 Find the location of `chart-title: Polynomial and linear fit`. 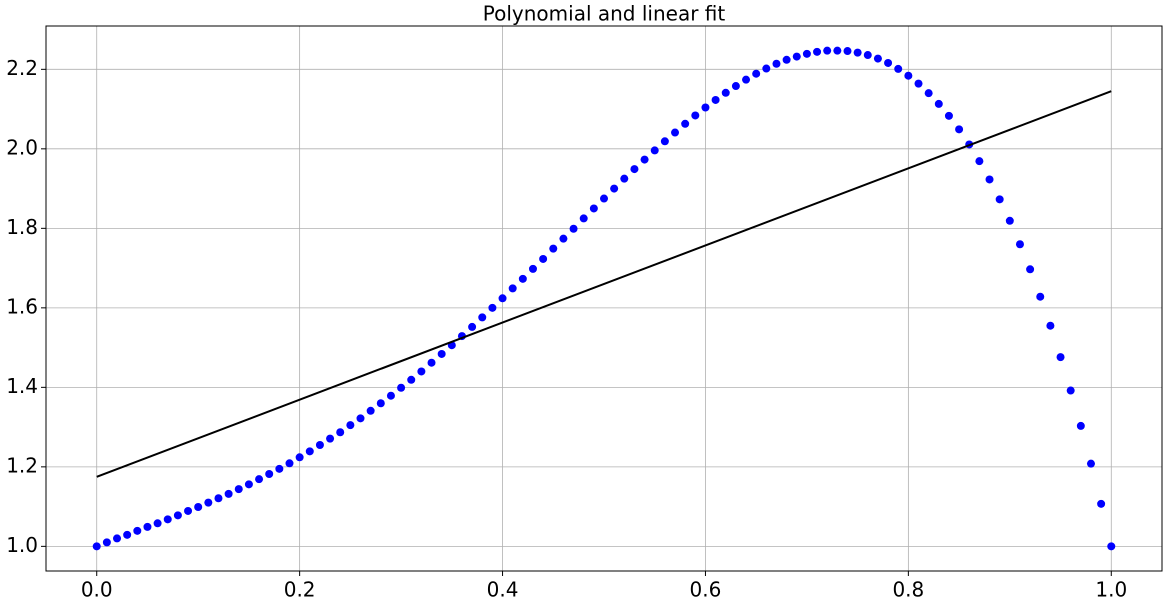

chart-title: Polynomial and linear fit is located at coordinates (604, 14).